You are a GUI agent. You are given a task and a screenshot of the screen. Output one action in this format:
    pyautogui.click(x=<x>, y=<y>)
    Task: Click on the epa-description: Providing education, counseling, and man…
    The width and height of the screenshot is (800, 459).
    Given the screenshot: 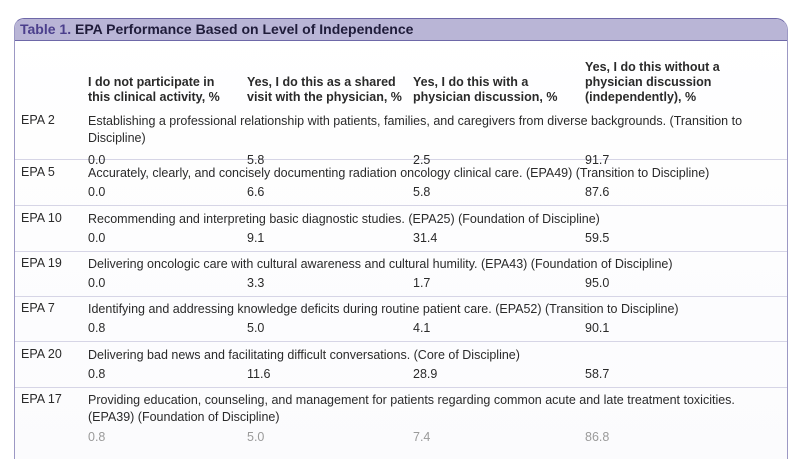 What is the action you would take?
    pyautogui.click(x=411, y=408)
    